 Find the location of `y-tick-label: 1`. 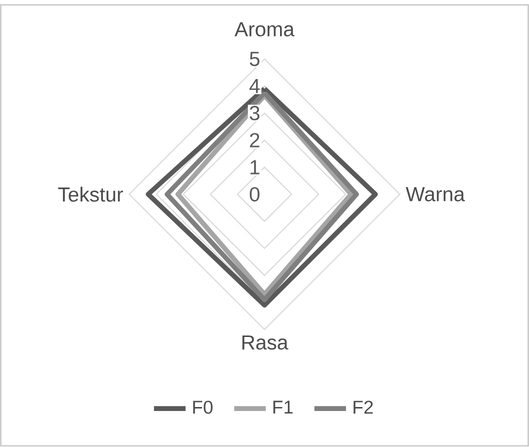

y-tick-label: 1 is located at coordinates (255, 167).